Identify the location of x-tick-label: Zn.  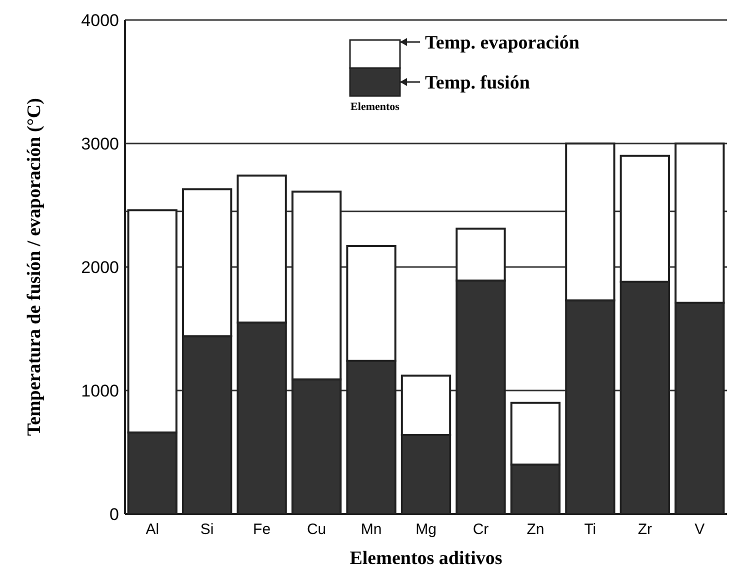
(535, 529).